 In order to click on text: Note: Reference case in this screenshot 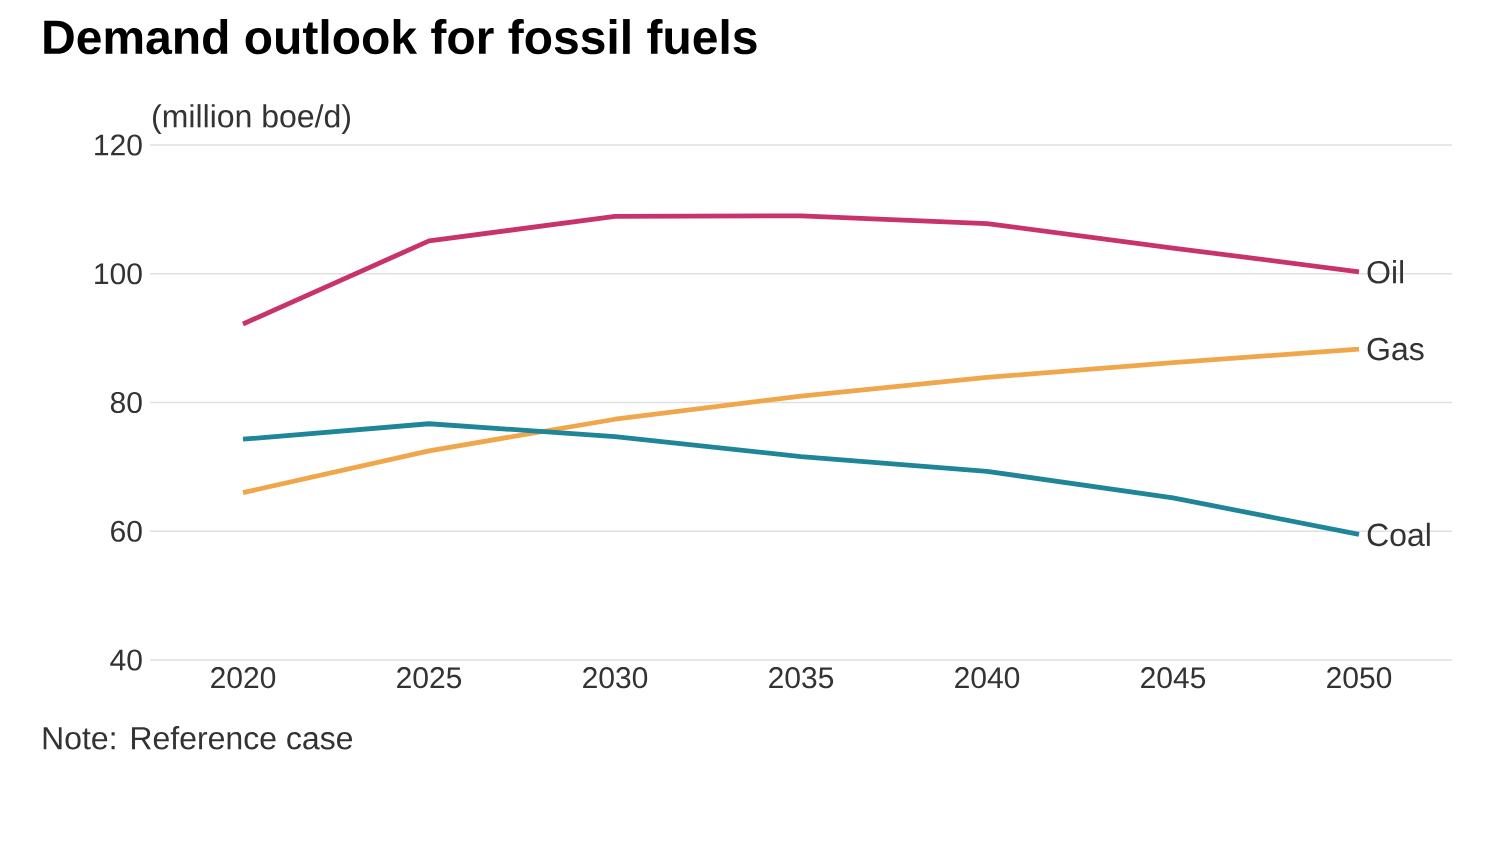, I will do `click(198, 738)`.